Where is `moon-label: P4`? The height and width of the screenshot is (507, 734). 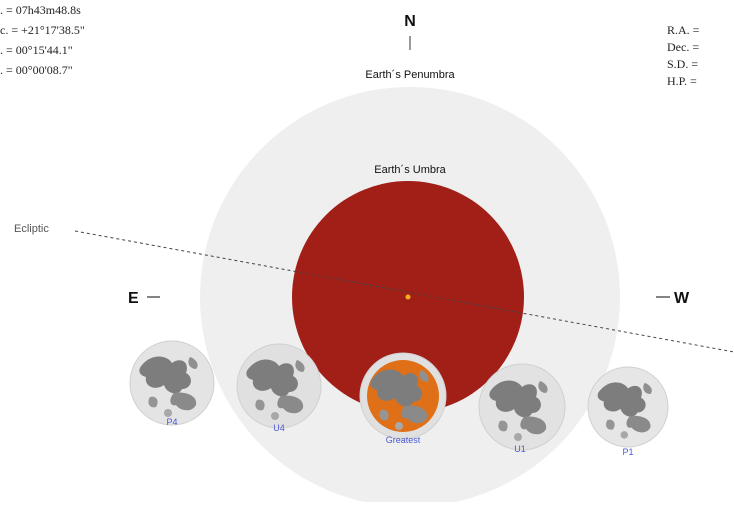 moon-label: P4 is located at coordinates (171, 422).